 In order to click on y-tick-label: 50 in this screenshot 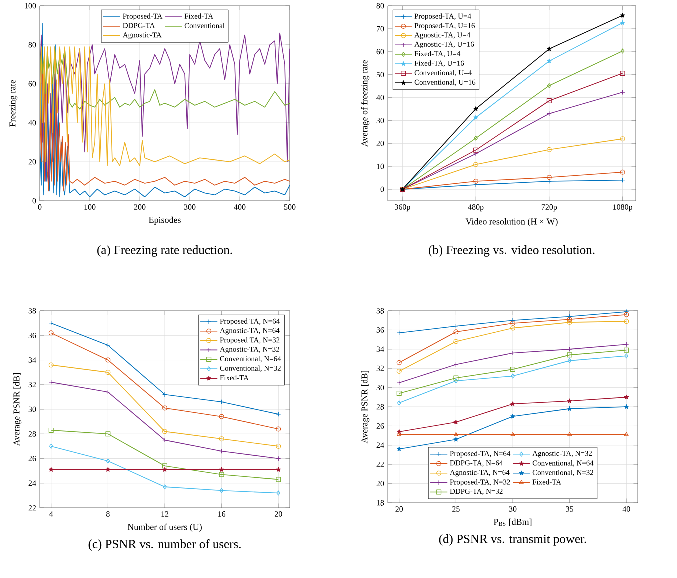, I will do `click(380, 75)`.